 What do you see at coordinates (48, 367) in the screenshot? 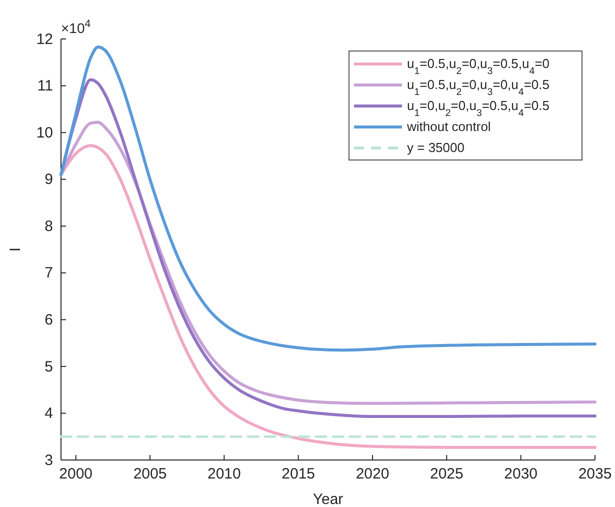
I see `y-tick-label: 5` at bounding box center [48, 367].